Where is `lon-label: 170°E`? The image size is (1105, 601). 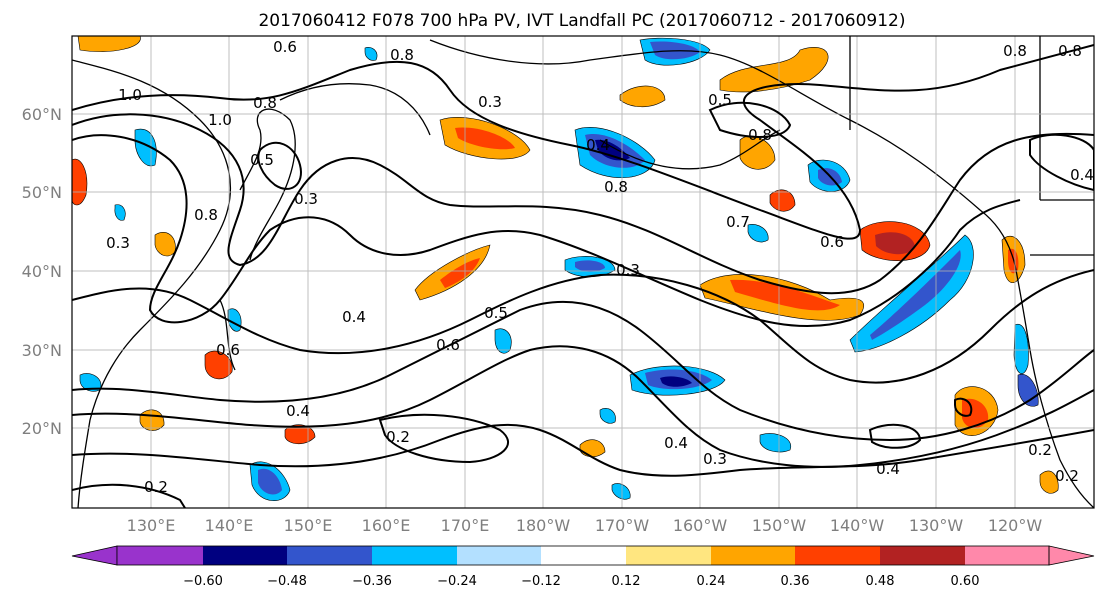 lon-label: 170°E is located at coordinates (465, 525).